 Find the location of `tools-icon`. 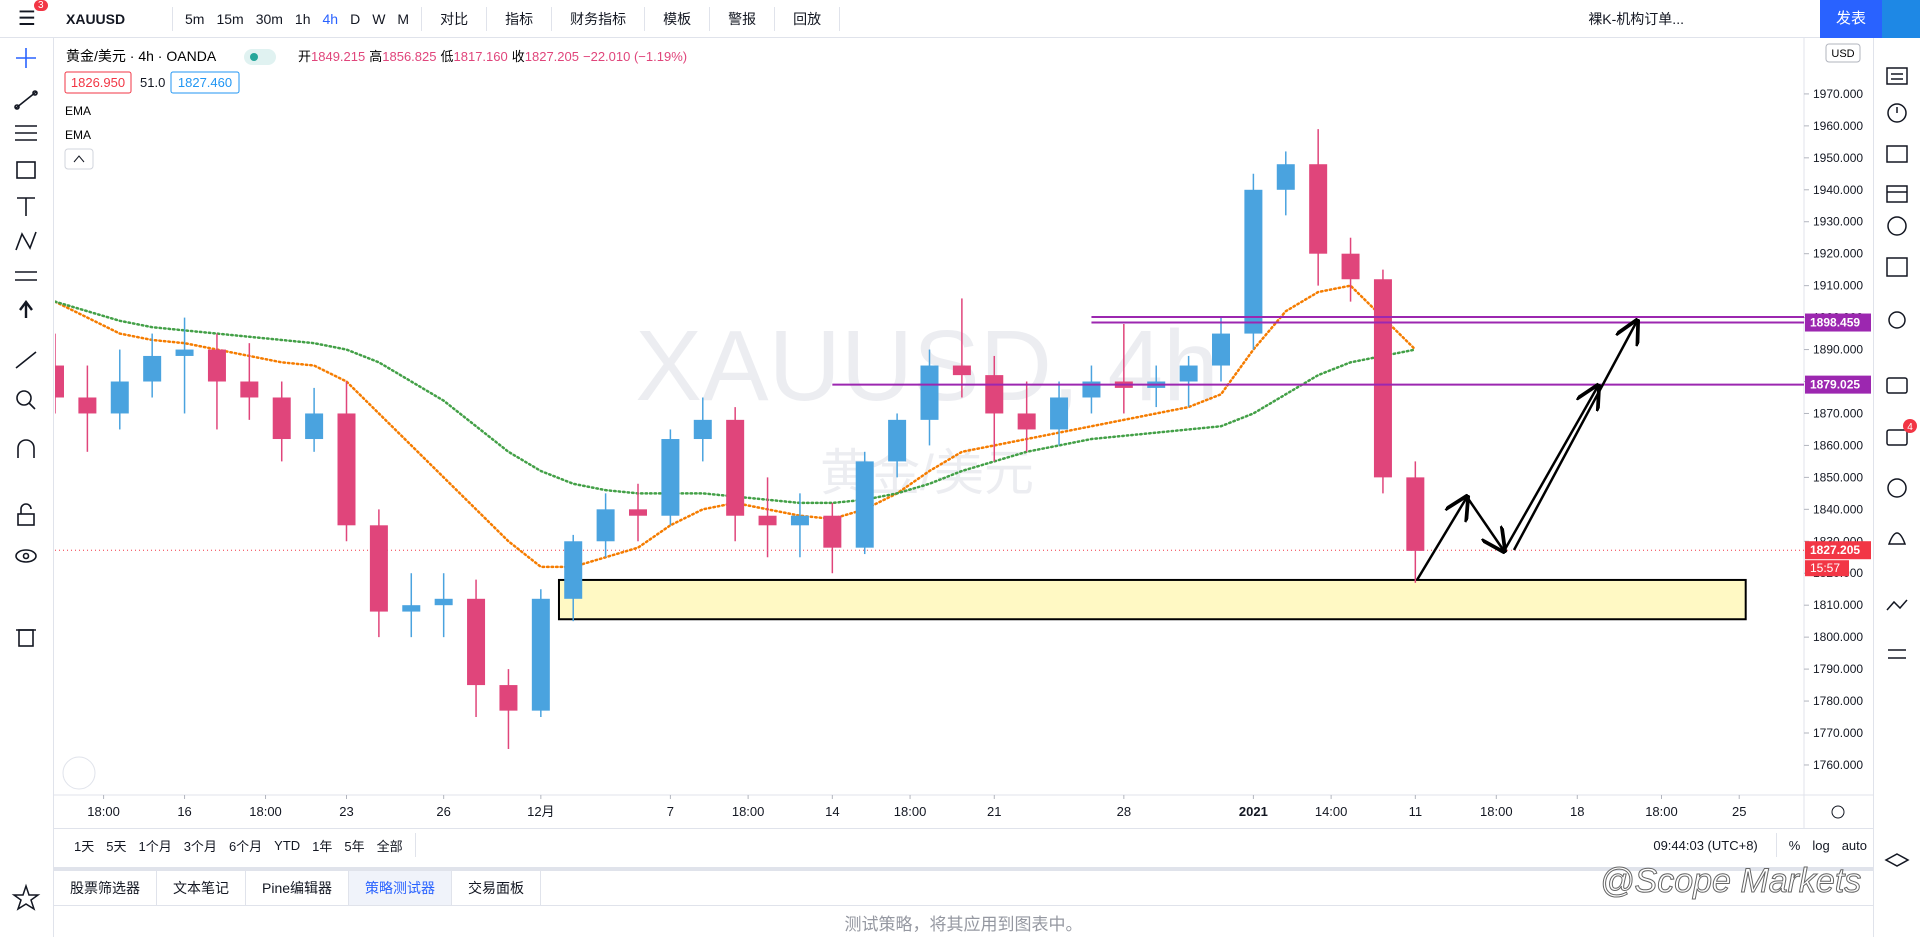

tools-icon is located at coordinates (1897, 654).